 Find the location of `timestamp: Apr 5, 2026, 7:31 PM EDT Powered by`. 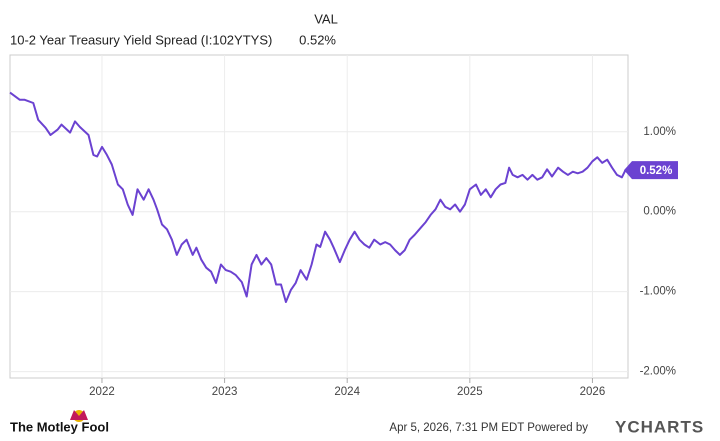

timestamp: Apr 5, 2026, 7:31 PM EDT Powered by is located at coordinates (488, 428).